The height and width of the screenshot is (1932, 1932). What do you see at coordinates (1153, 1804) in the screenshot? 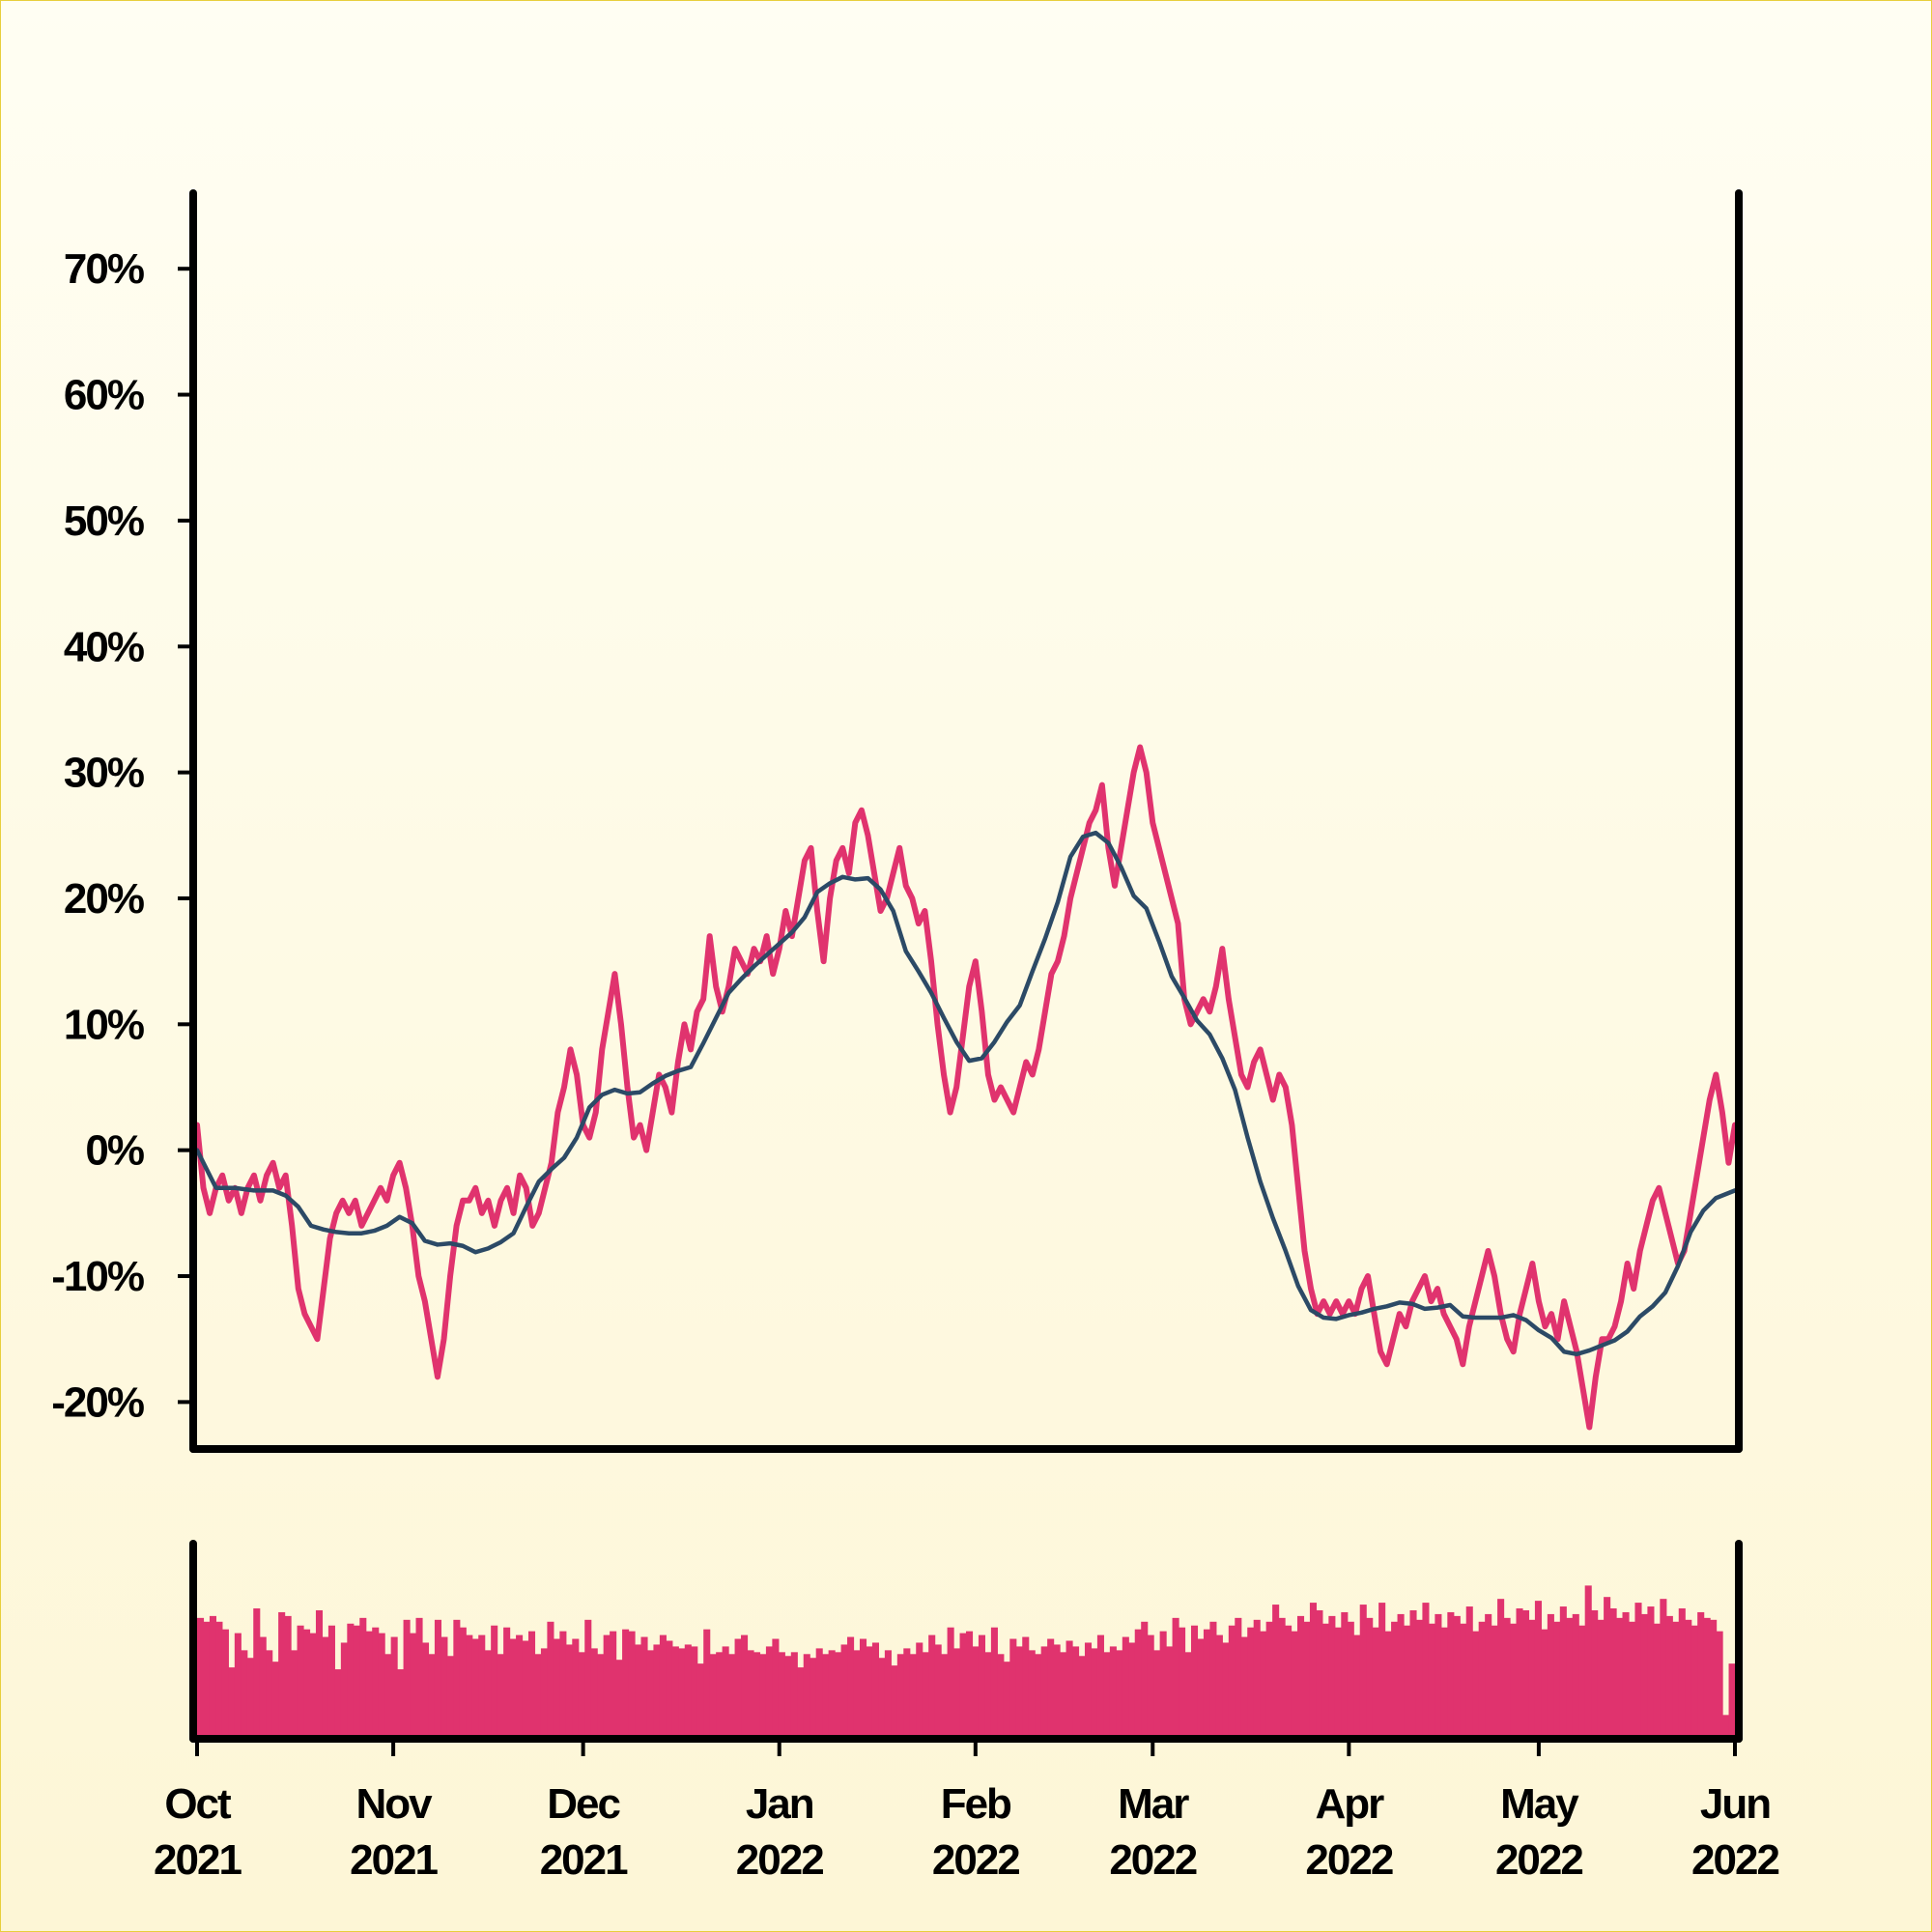
I see `x-tick-month: Mar` at bounding box center [1153, 1804].